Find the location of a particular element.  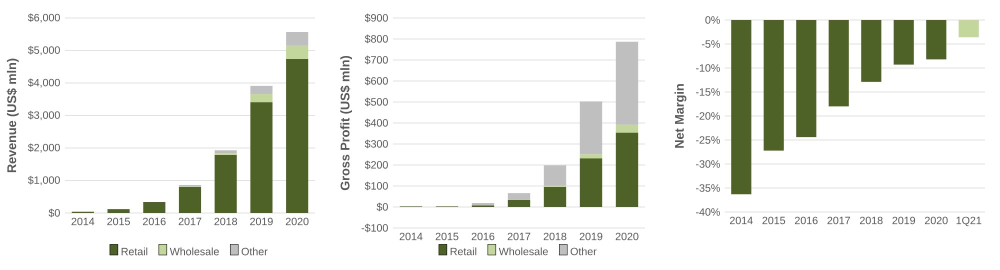

y-tick-label: -30% is located at coordinates (708, 164).